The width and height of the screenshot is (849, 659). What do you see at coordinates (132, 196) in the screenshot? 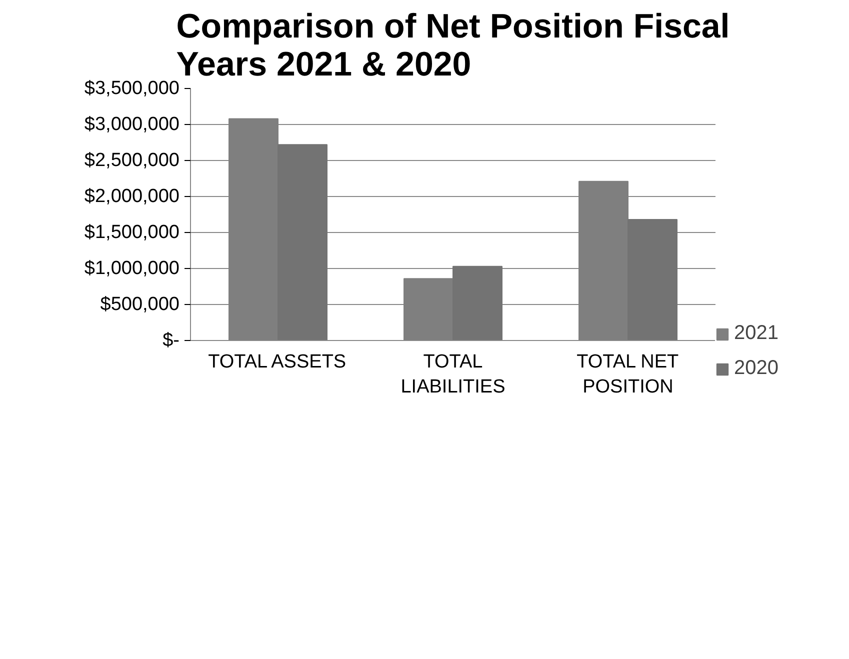
I see `y-tick-label: $2,000,000` at bounding box center [132, 196].